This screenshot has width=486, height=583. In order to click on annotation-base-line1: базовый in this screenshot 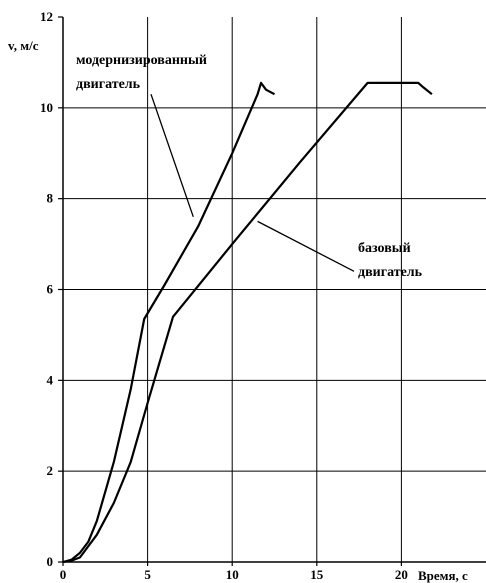, I will do `click(384, 248)`.